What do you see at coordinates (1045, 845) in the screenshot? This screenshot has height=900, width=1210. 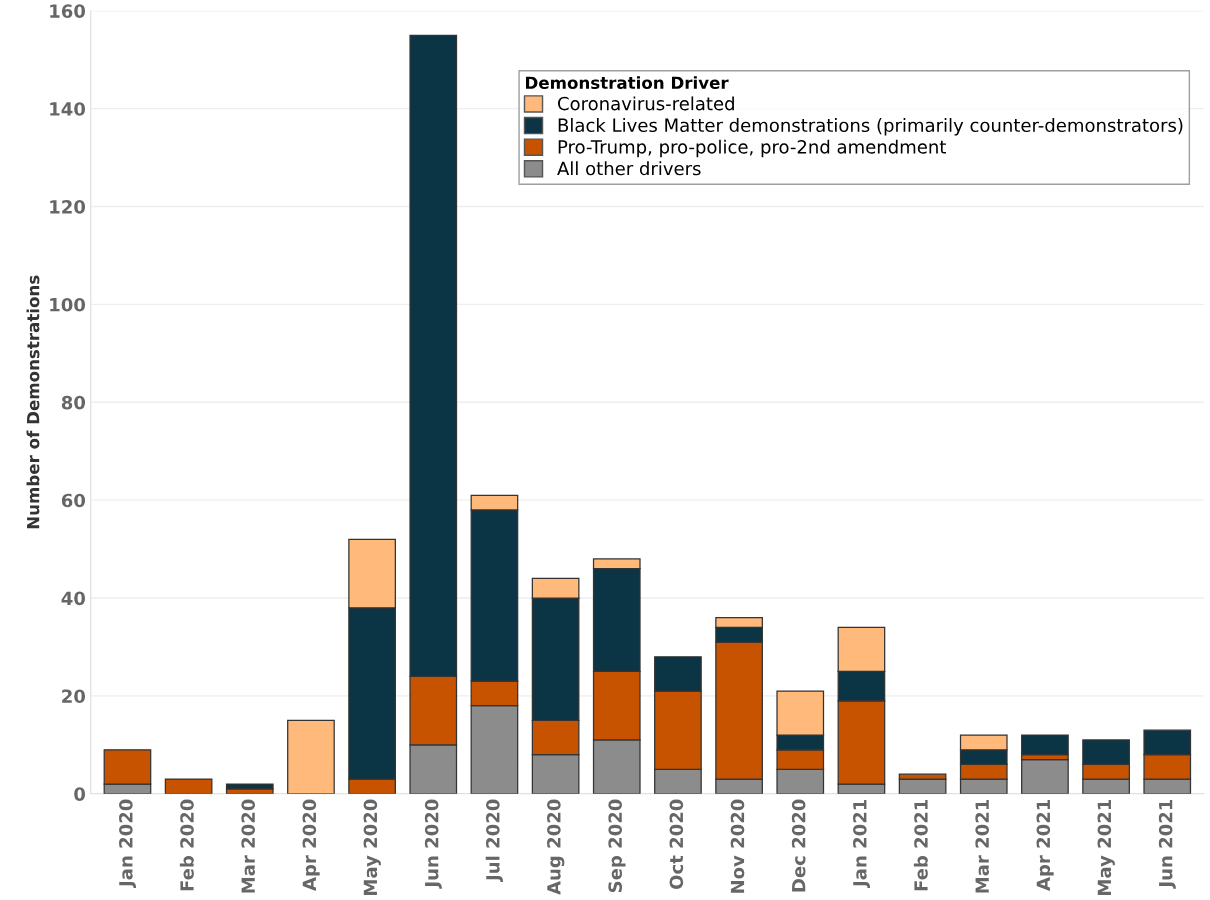 I see `x-tick-label: Apr 2021` at bounding box center [1045, 845].